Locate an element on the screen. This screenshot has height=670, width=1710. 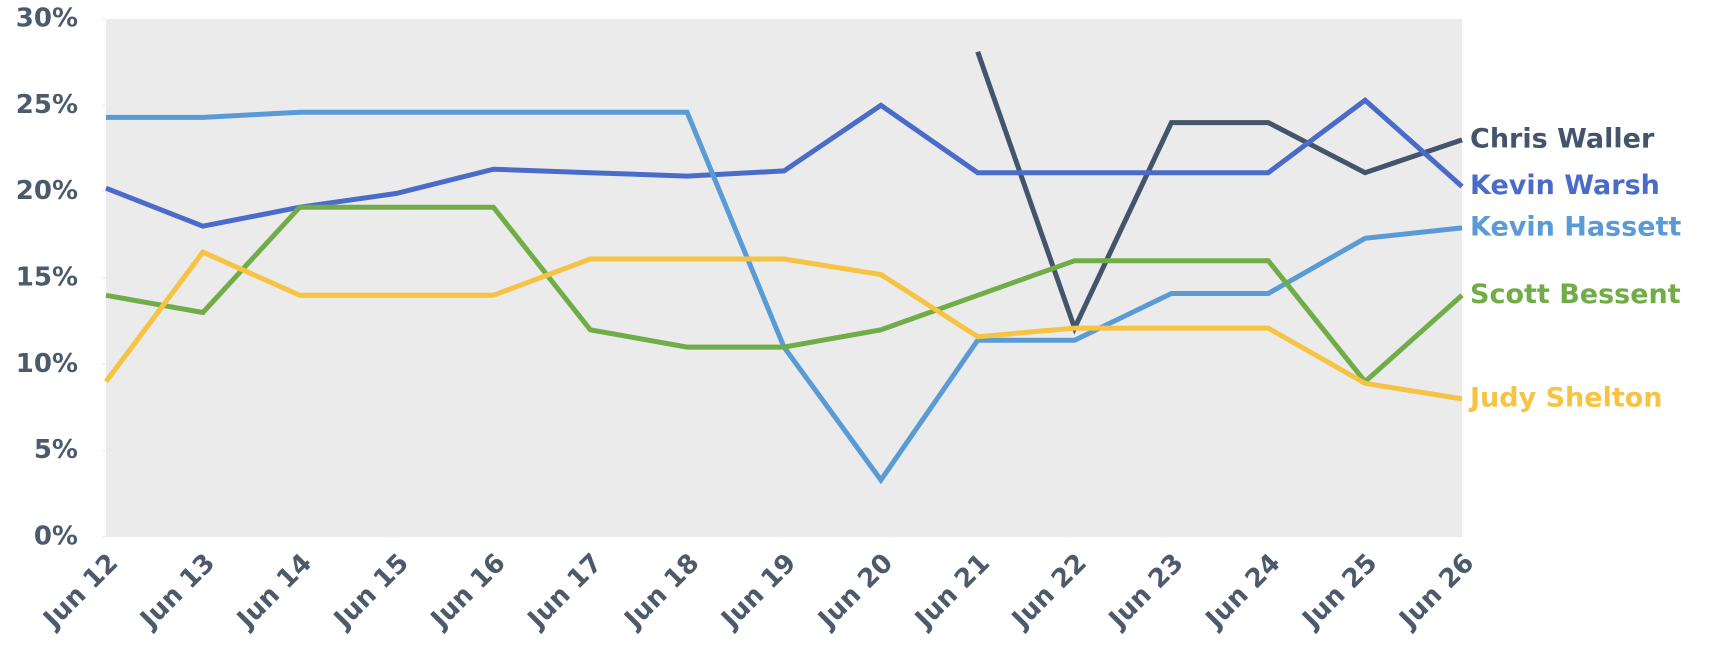
x-tick-label: Jun 22 is located at coordinates (1049, 592).